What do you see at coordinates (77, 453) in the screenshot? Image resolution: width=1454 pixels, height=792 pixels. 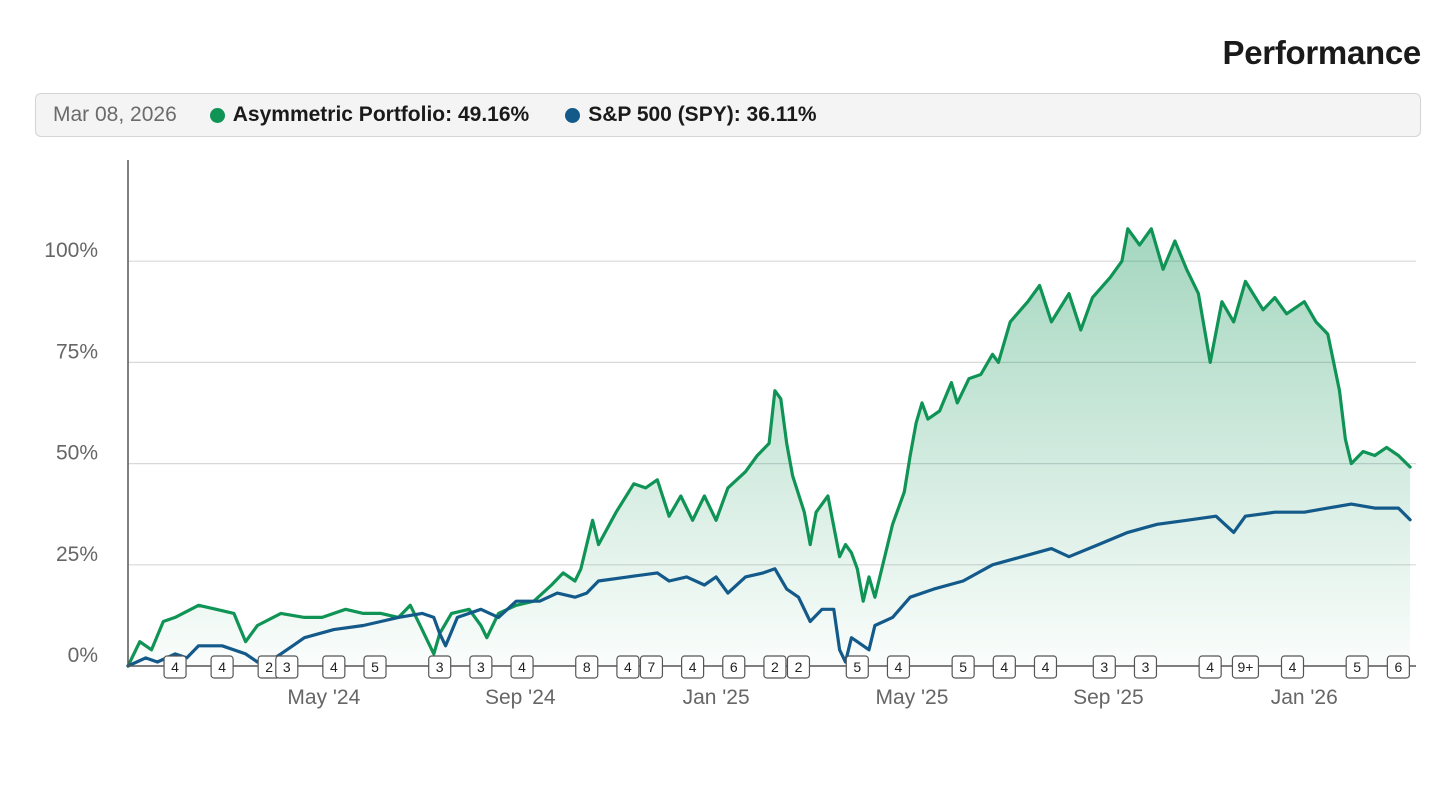 I see `y-tick-label: 50%` at bounding box center [77, 453].